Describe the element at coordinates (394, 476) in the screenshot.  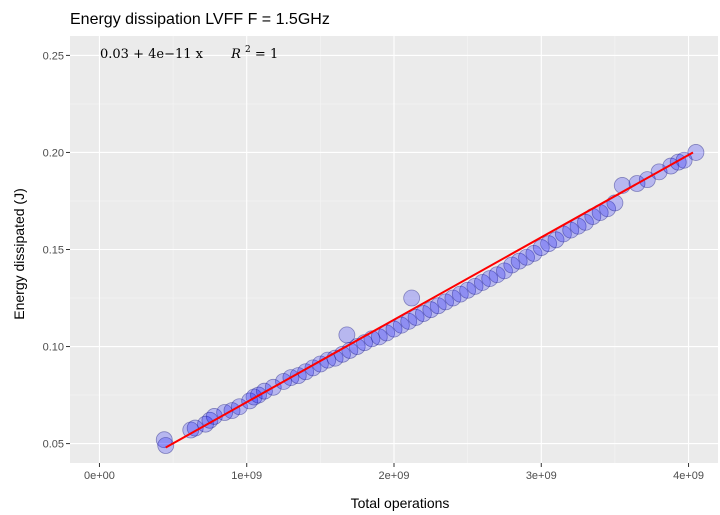
I see `x-tick-label: 2e+09` at that location.